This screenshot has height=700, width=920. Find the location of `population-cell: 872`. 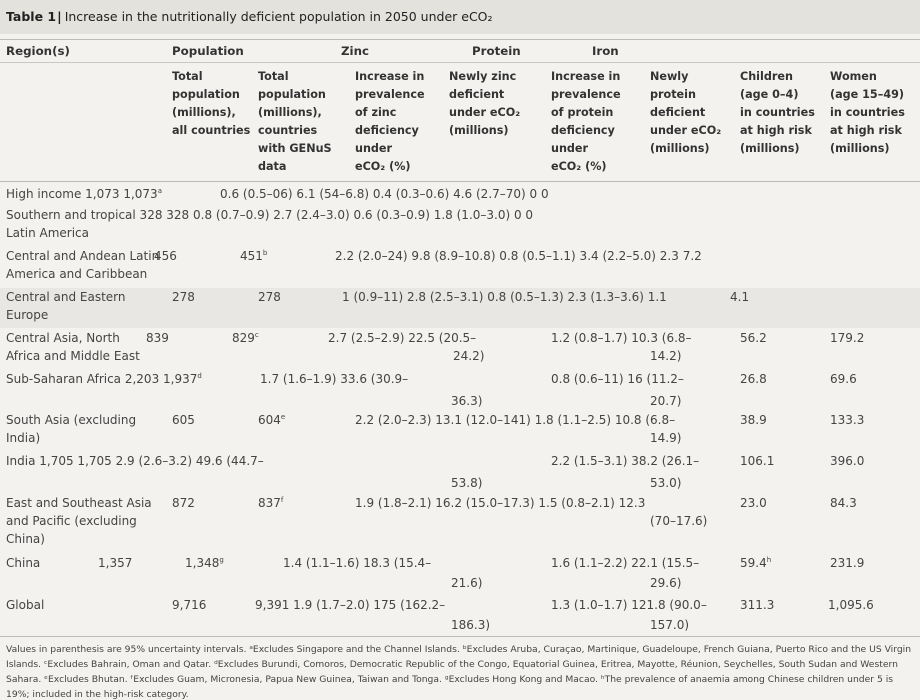

population-cell: 872 is located at coordinates (183, 503).